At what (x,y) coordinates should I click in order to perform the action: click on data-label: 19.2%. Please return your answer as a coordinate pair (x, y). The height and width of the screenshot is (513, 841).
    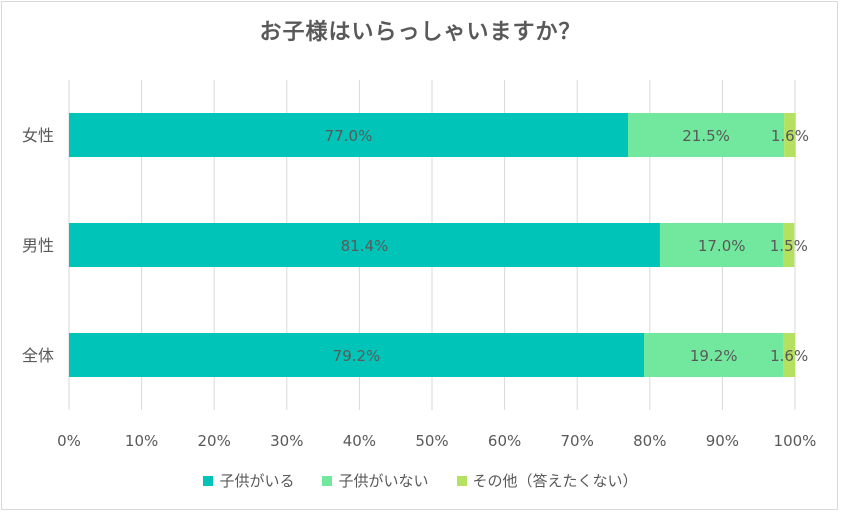
    Looking at the image, I should click on (714, 356).